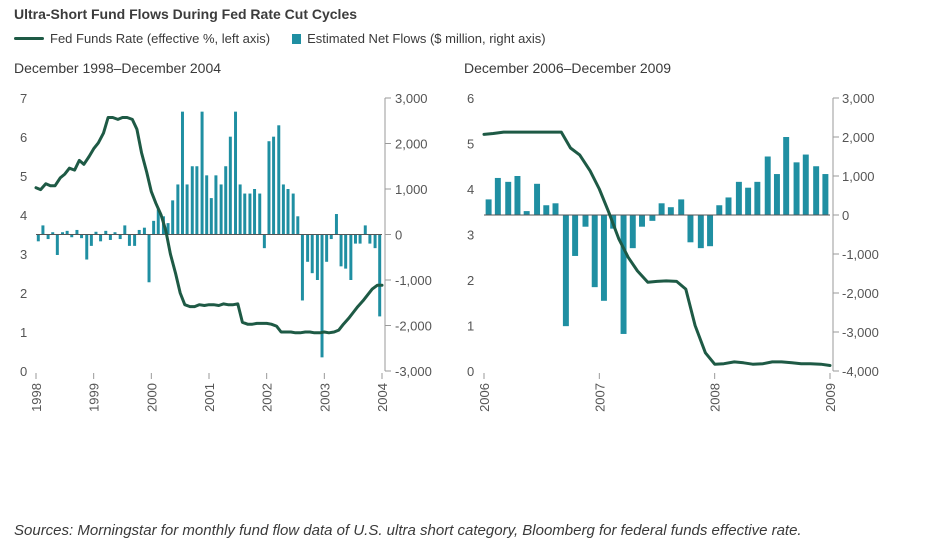  I want to click on right-right-tick-label: 1,000, so click(858, 176).